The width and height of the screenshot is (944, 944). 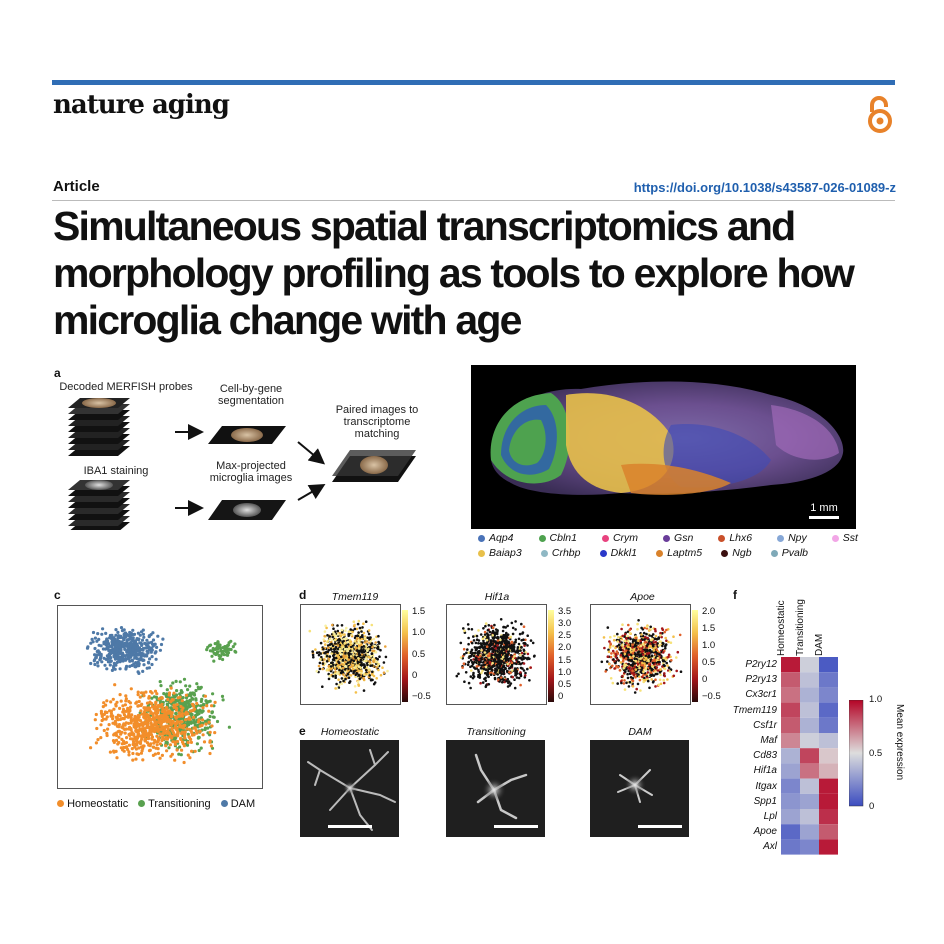 I want to click on tick-label: 2.5, so click(x=565, y=636).